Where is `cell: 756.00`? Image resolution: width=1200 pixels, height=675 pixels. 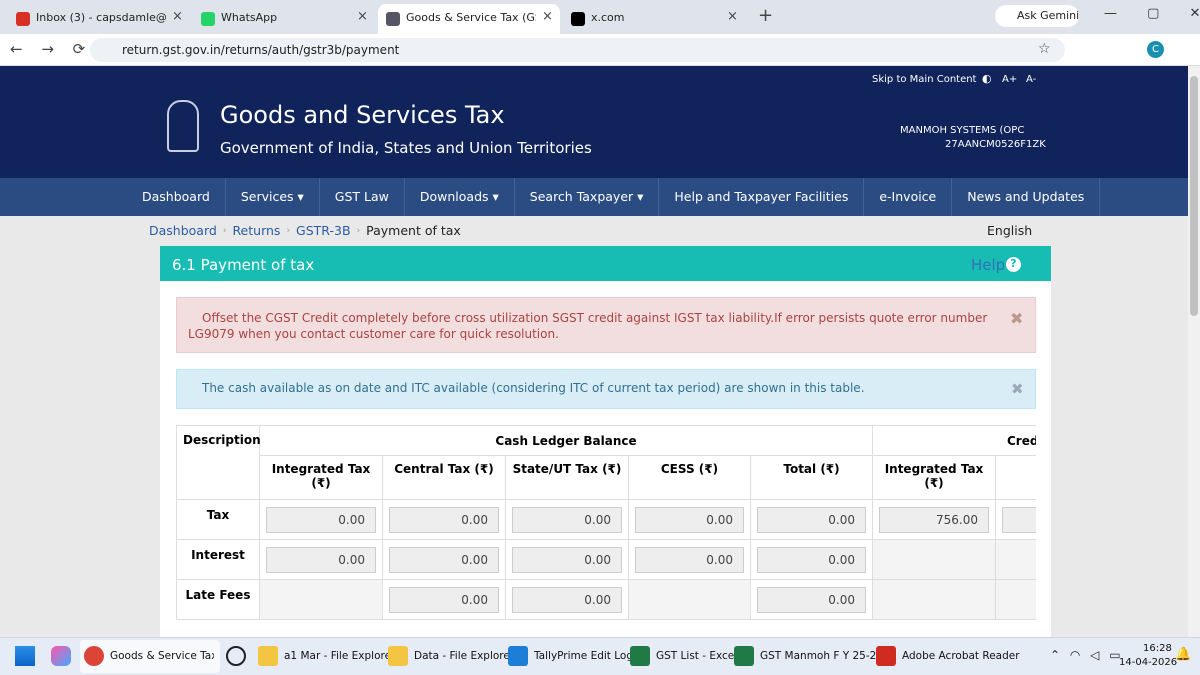 cell: 756.00 is located at coordinates (934, 519).